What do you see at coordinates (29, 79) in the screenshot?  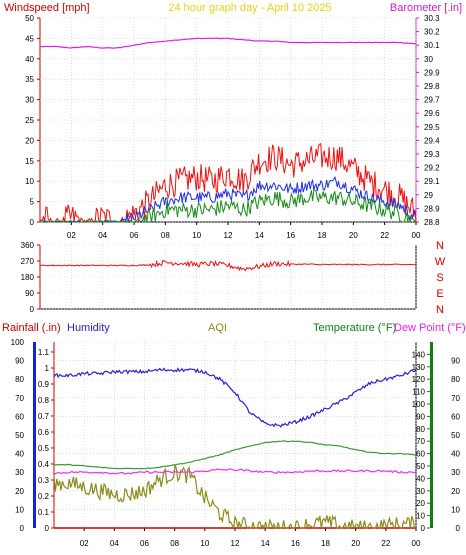 I see `windspeed-tick-label: 35` at bounding box center [29, 79].